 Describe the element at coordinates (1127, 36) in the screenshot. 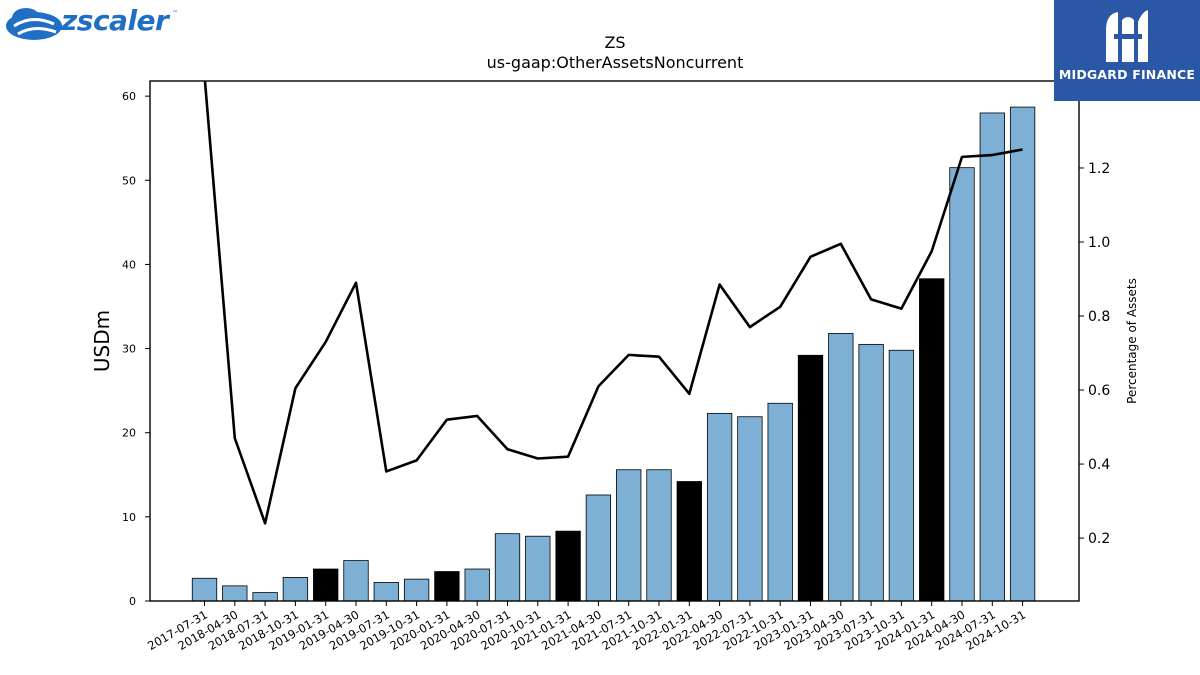

I see `midgard-finance-logo-icon` at that location.